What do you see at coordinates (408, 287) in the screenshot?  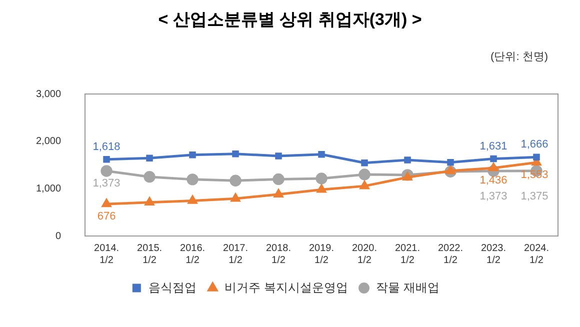 I see `legend-label: 작물 재배업` at bounding box center [408, 287].